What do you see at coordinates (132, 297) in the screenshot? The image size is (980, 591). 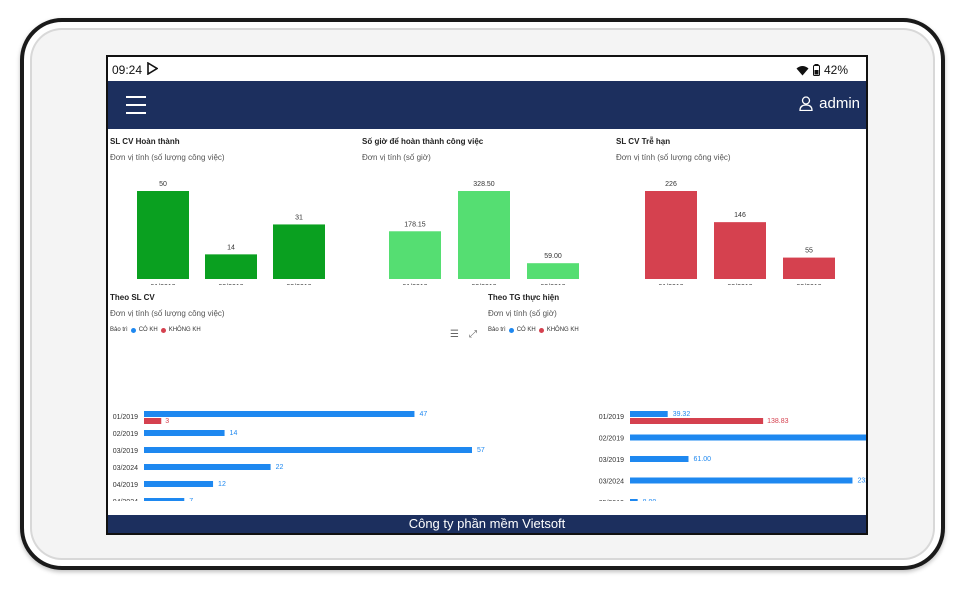 I see `panel4-title: Theo SL CV` at bounding box center [132, 297].